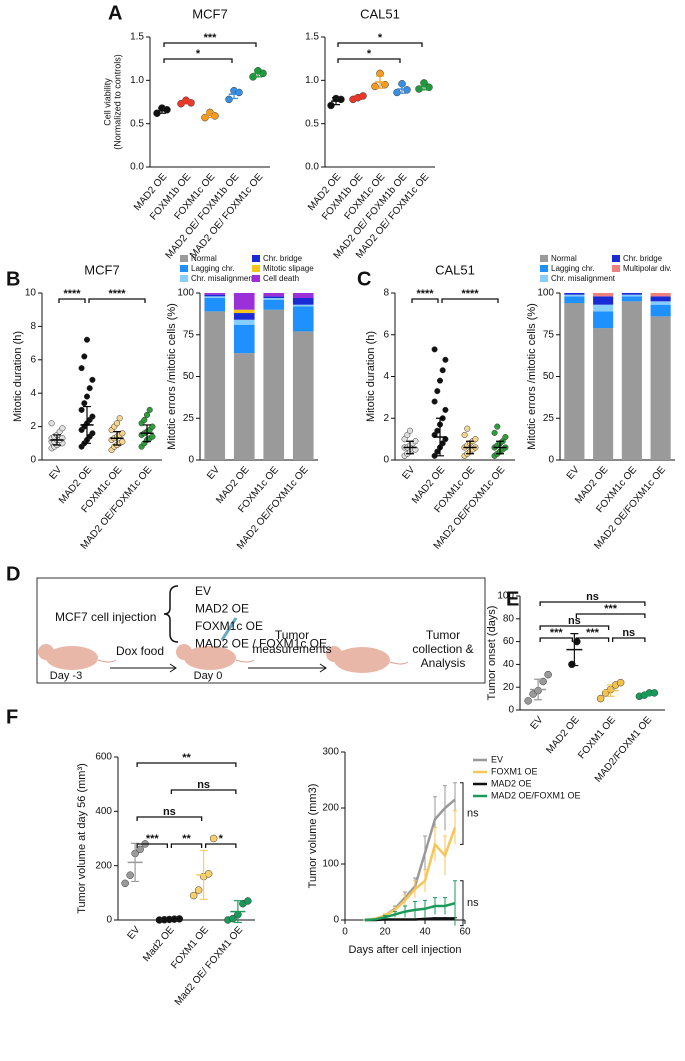 The width and height of the screenshot is (685, 1061). What do you see at coordinates (287, 668) in the screenshot?
I see `arrow` at bounding box center [287, 668].